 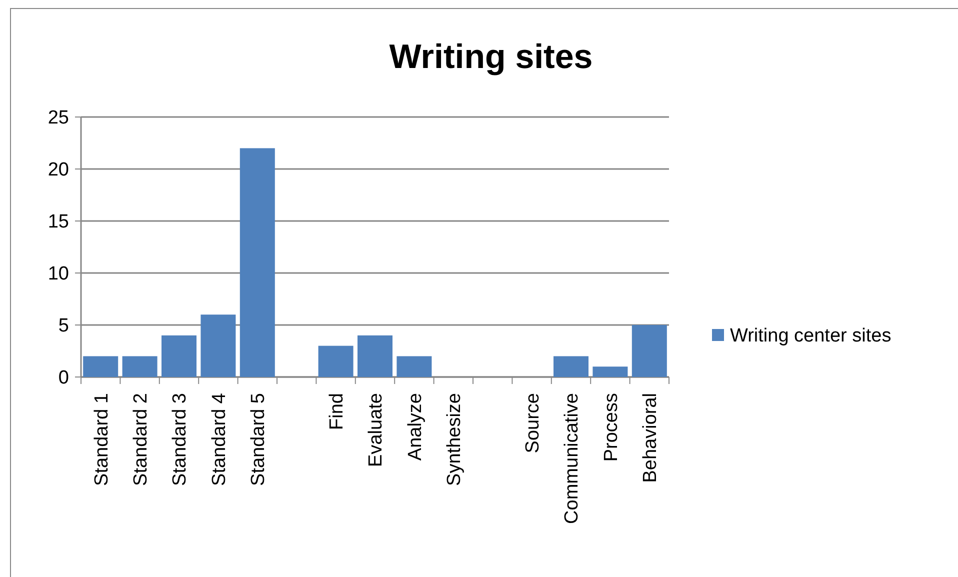 What do you see at coordinates (58, 118) in the screenshot?
I see `y-tick-label: 25` at bounding box center [58, 118].